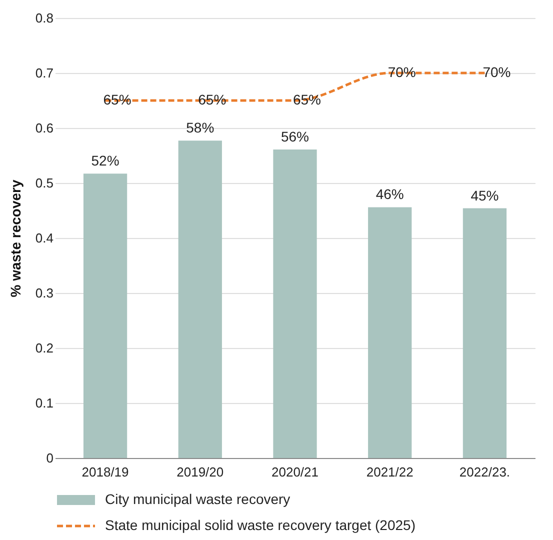 The width and height of the screenshot is (553, 540). Describe the element at coordinates (44, 348) in the screenshot. I see `y-tick-label: 0.2` at that location.